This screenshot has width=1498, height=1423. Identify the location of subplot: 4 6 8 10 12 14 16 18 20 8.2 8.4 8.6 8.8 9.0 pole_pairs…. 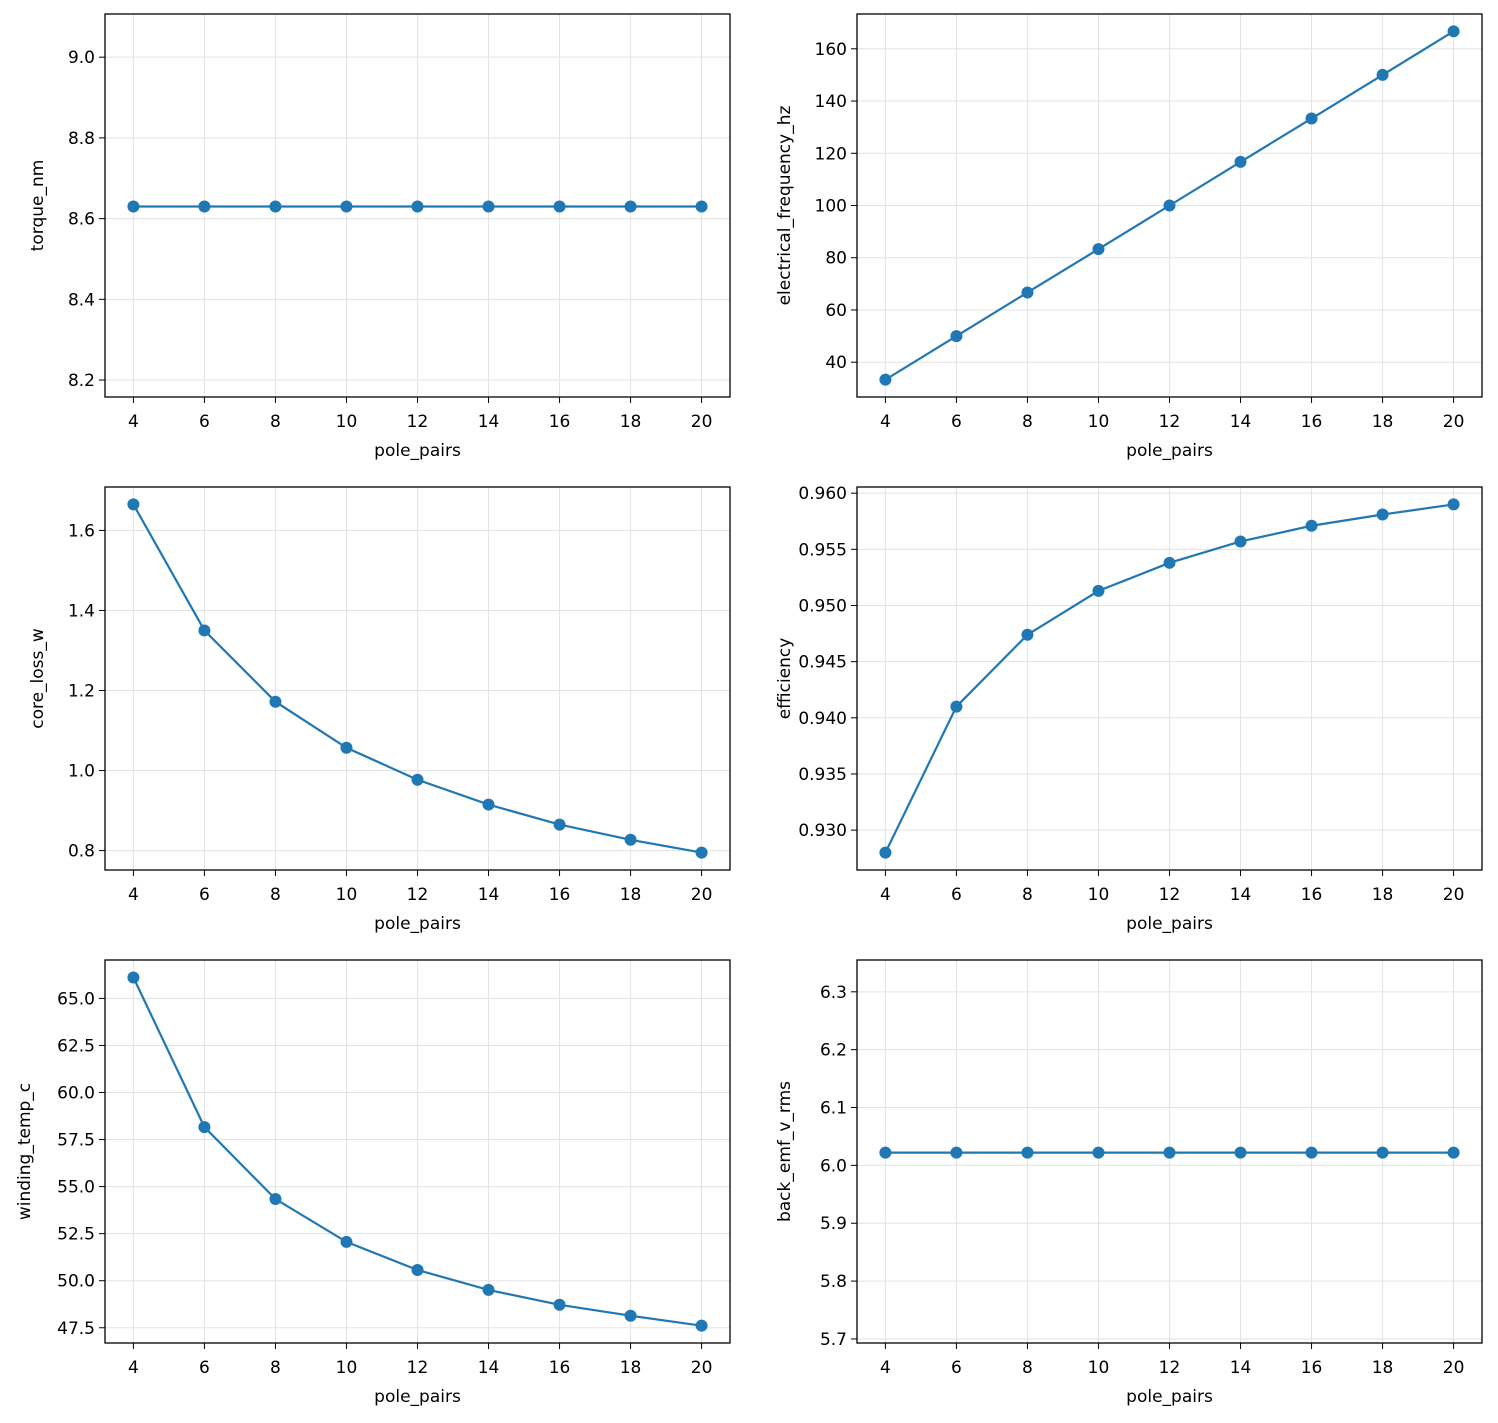
(379, 237).